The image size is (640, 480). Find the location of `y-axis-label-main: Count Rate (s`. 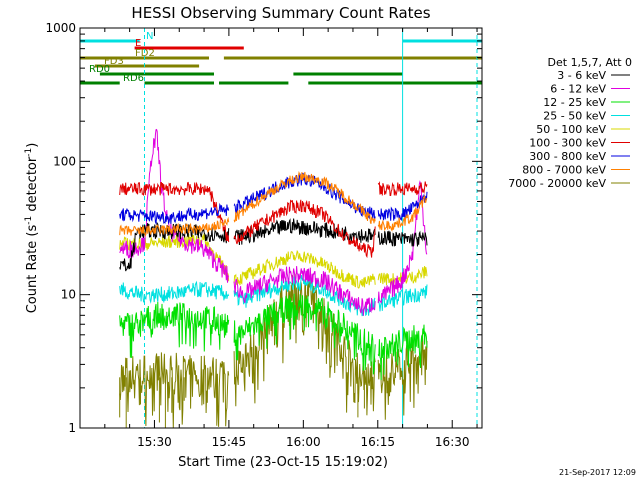

y-axis-label-main: Count Rate (s is located at coordinates (32, 269).